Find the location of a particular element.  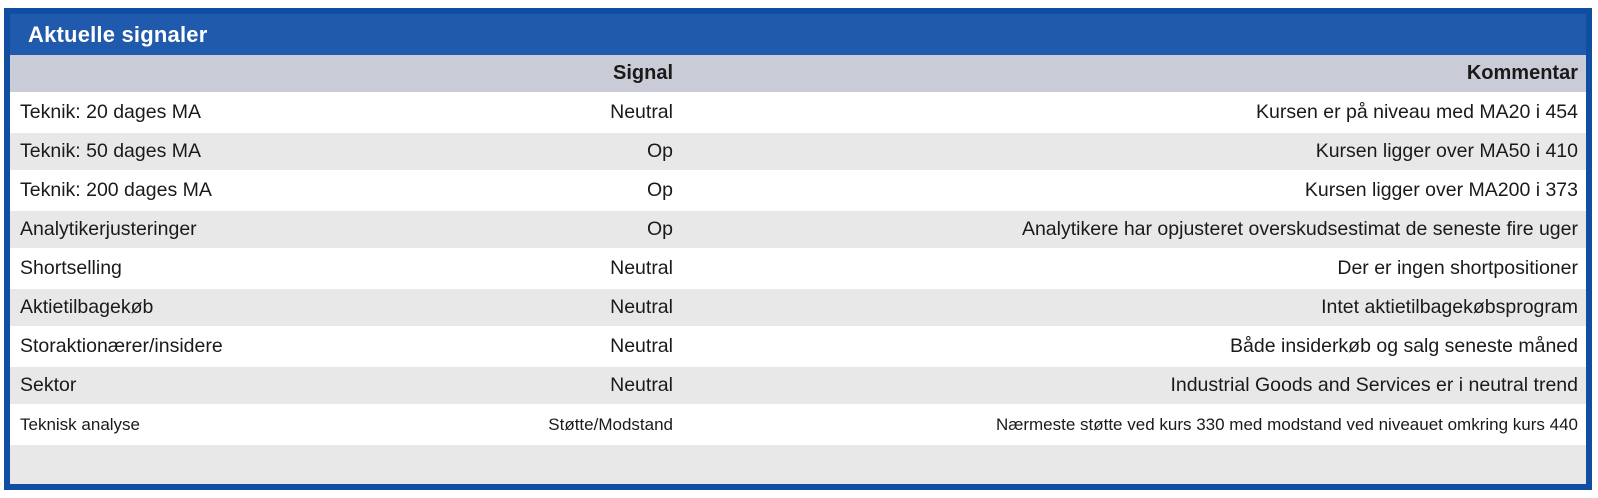

row-label-cell: Shortselling is located at coordinates (71, 268).